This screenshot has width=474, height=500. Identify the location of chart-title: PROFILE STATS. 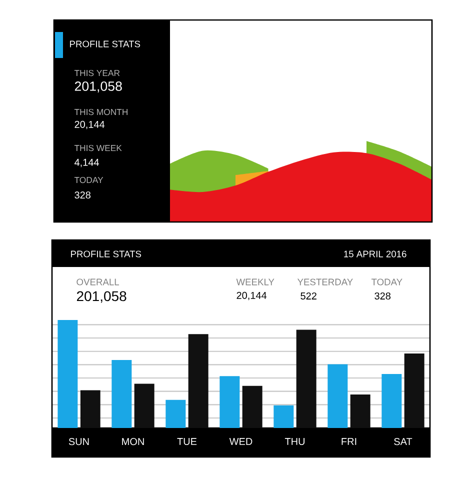
(106, 254).